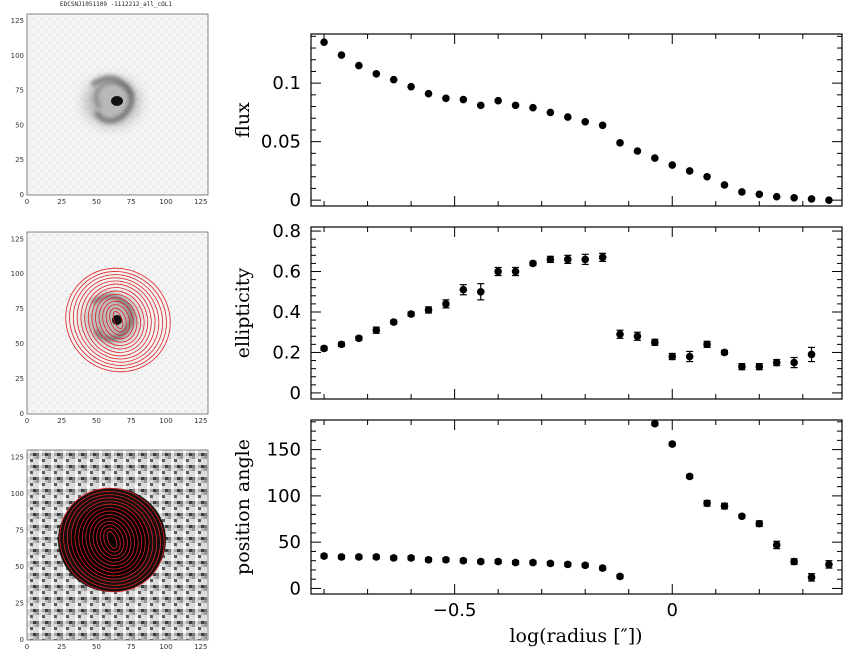 The width and height of the screenshot is (857, 662). I want to click on x-tick-label: 0, so click(672, 610).